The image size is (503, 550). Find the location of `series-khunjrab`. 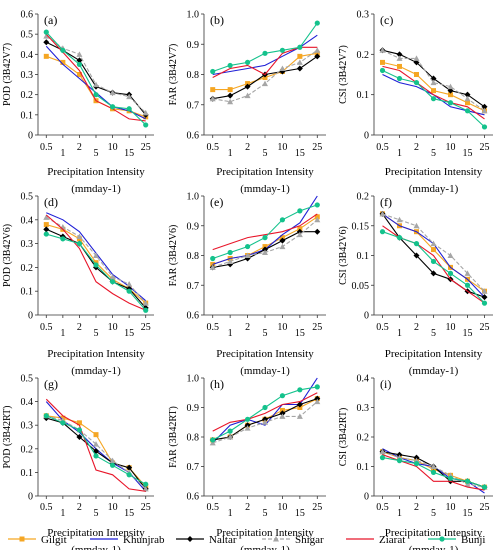

series-khunjrab is located at coordinates (265, 410).